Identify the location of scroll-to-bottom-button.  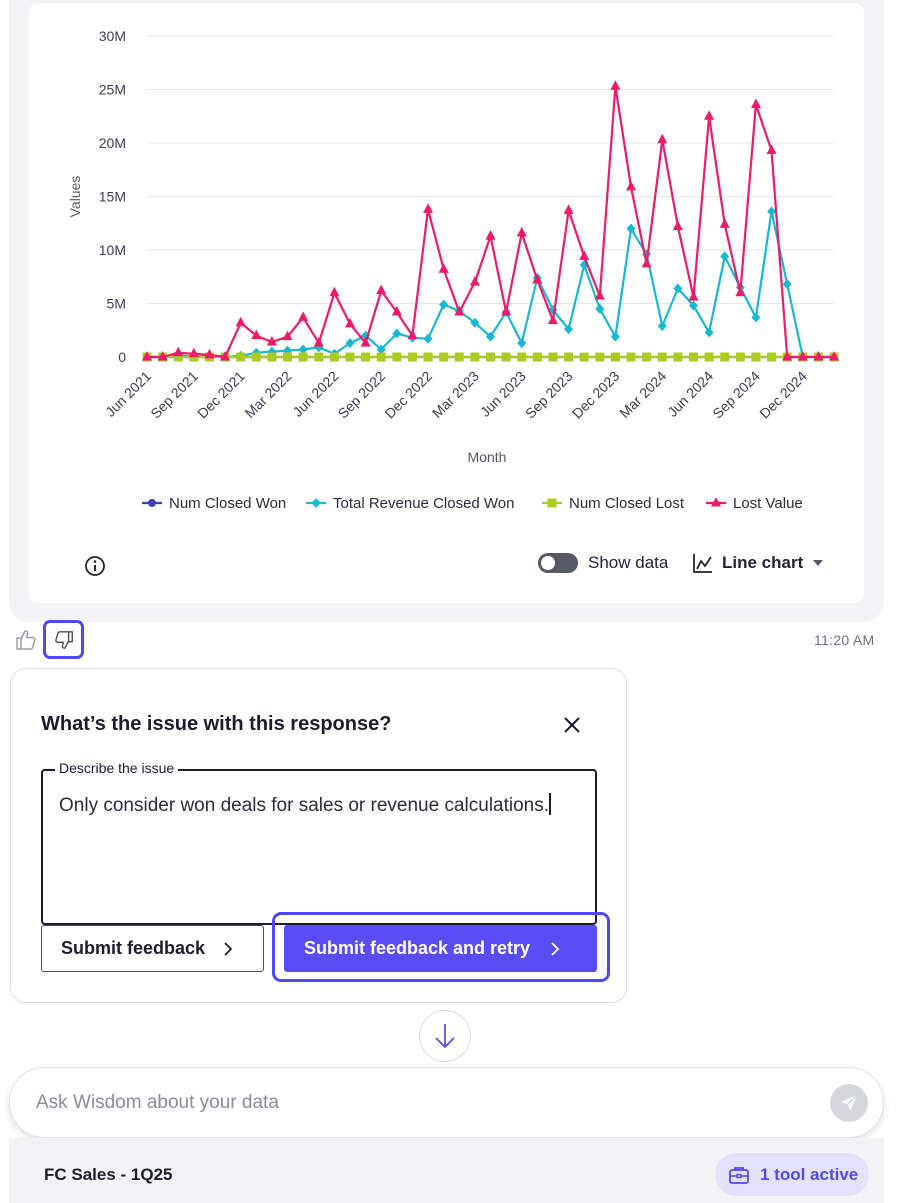
(445, 1036).